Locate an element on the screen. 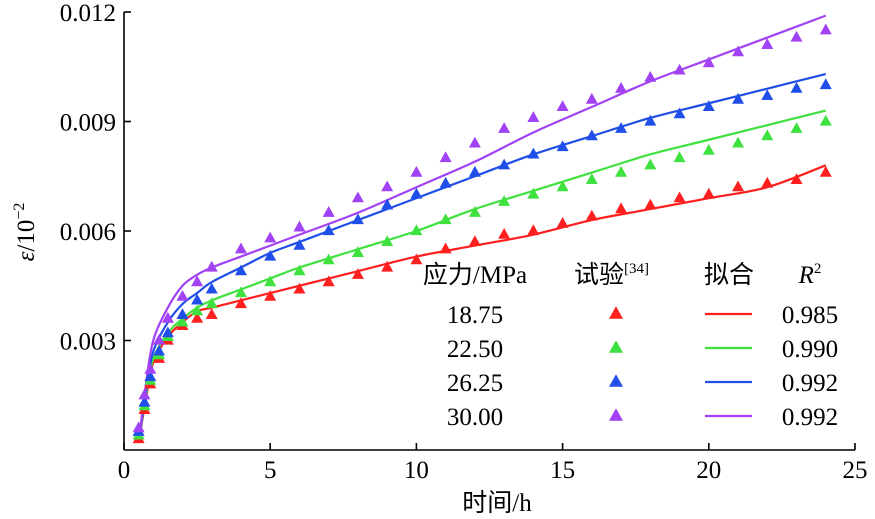 The image size is (875, 519). legend-header-test: 试验[34] is located at coordinates (611, 275).